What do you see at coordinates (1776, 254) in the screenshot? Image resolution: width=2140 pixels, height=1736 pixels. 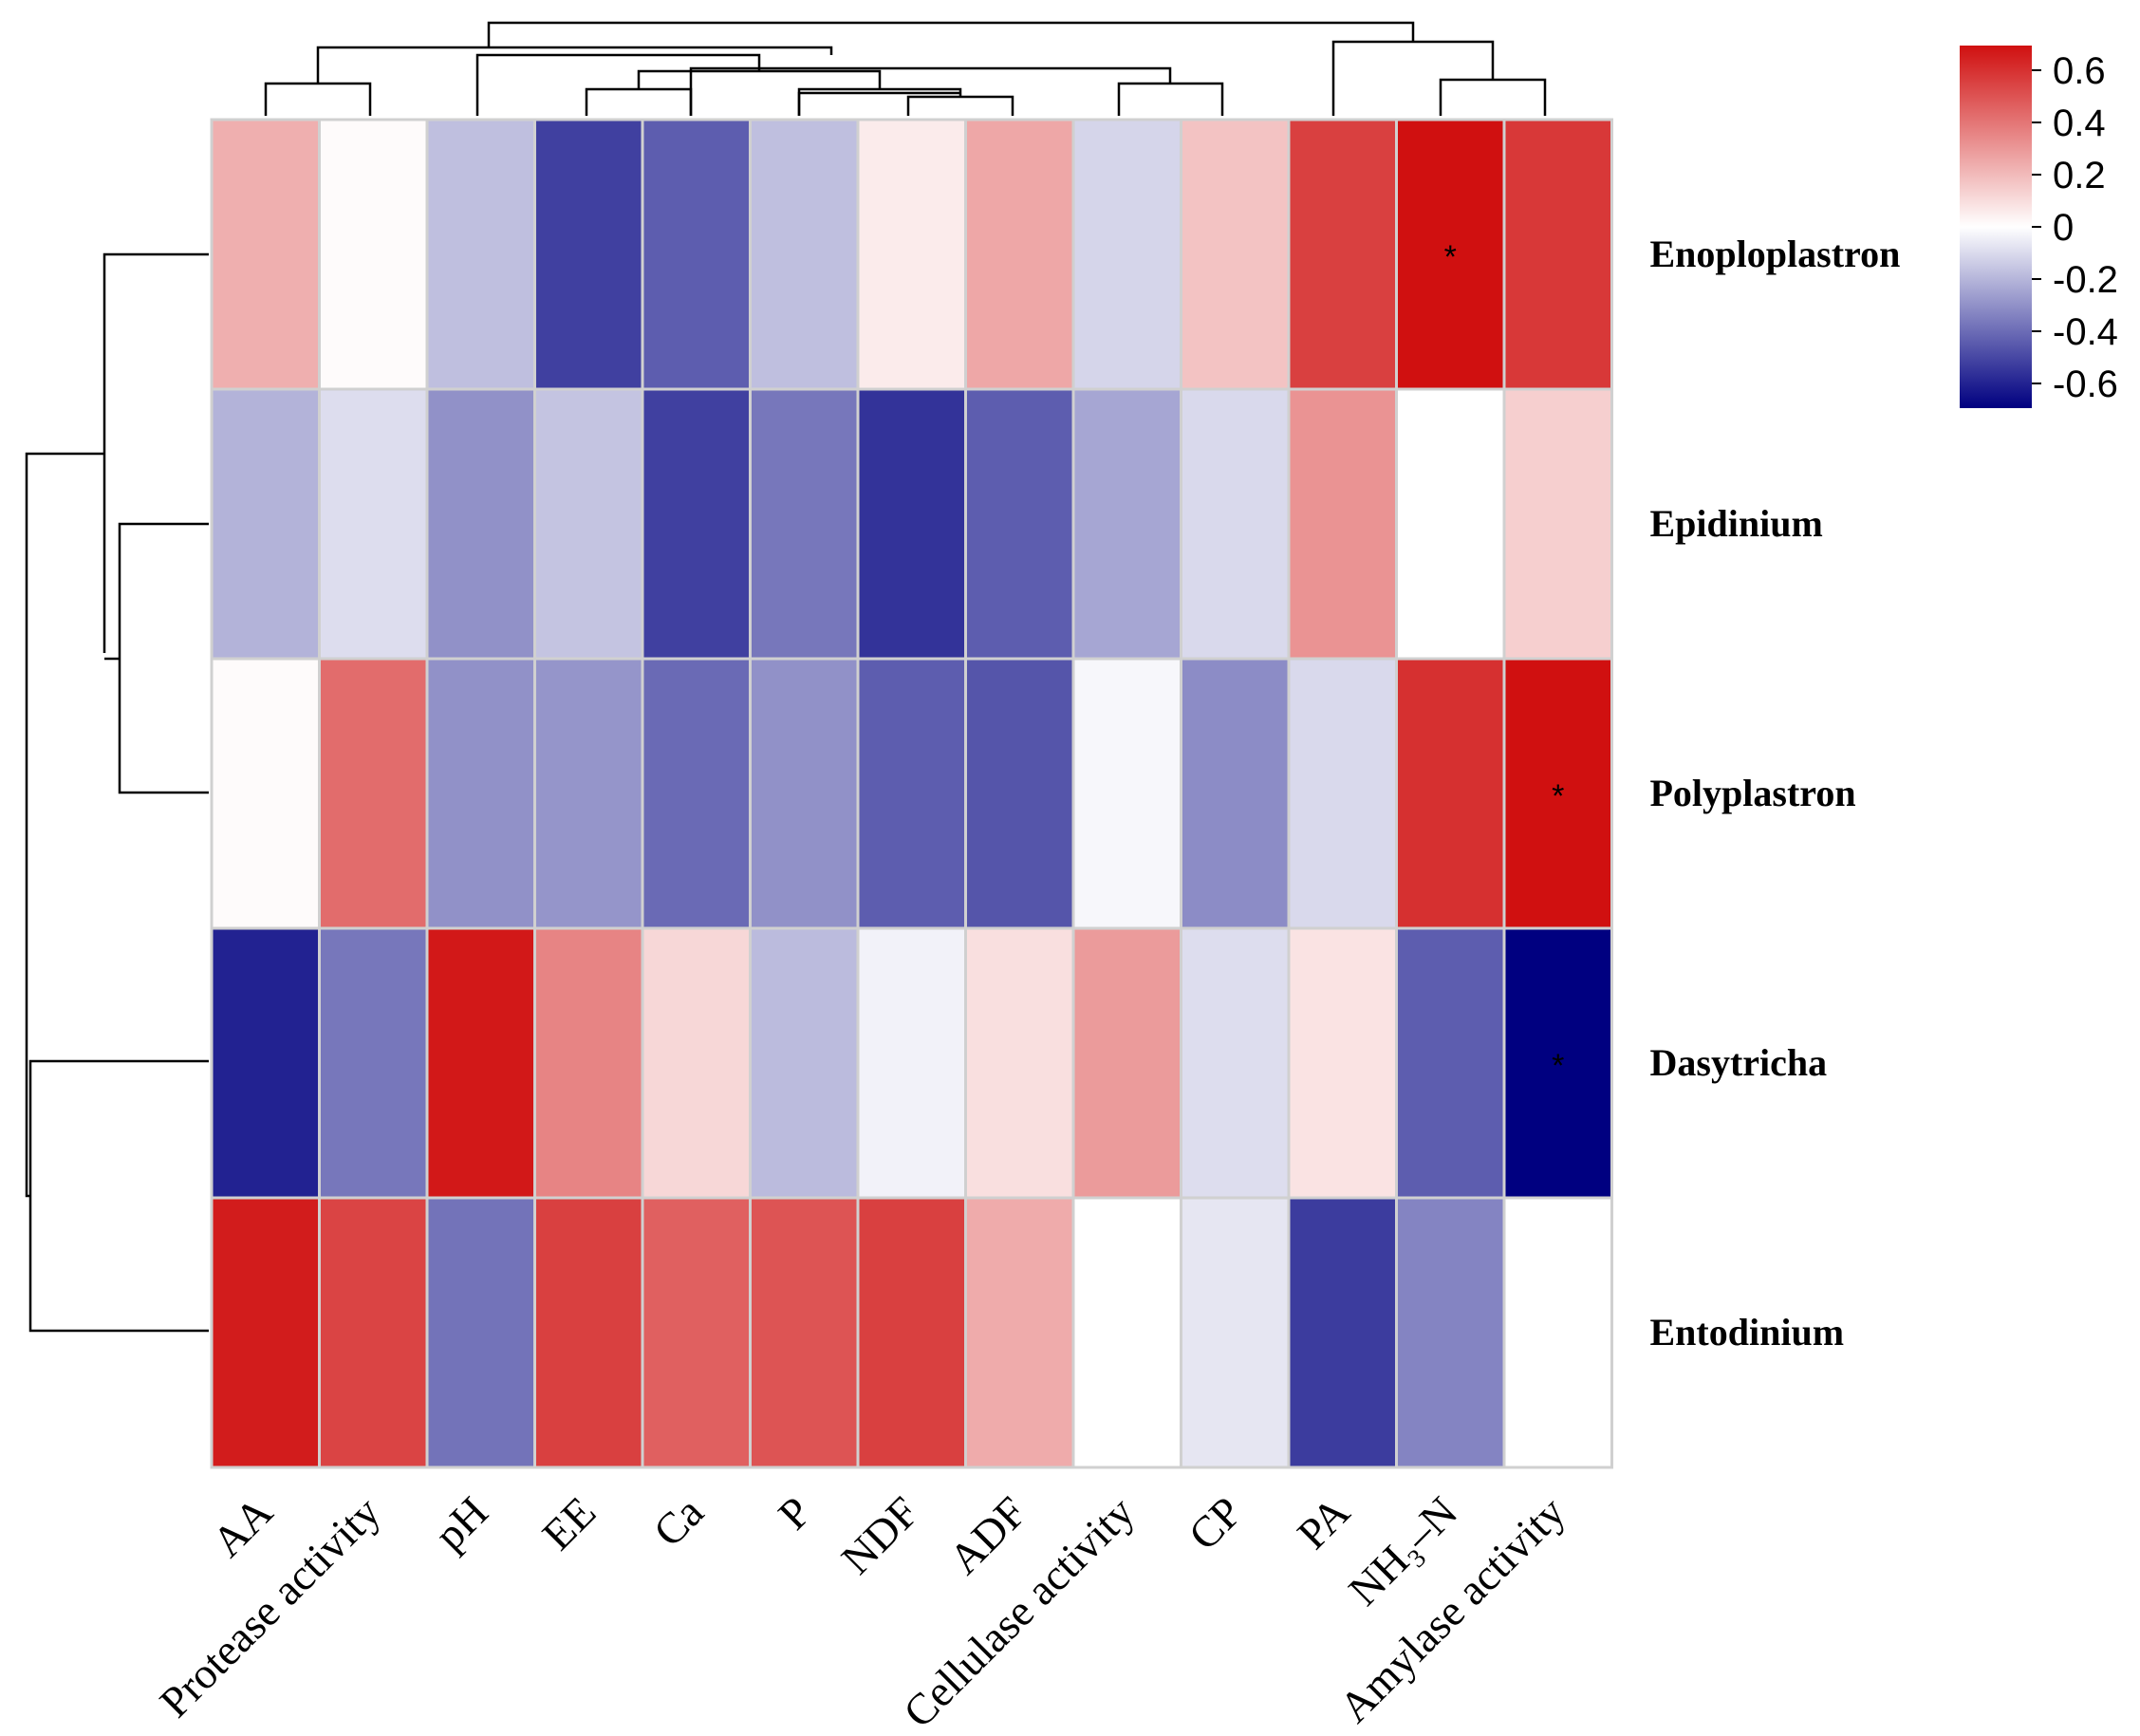 I see `row-label: Enoploplastron` at bounding box center [1776, 254].